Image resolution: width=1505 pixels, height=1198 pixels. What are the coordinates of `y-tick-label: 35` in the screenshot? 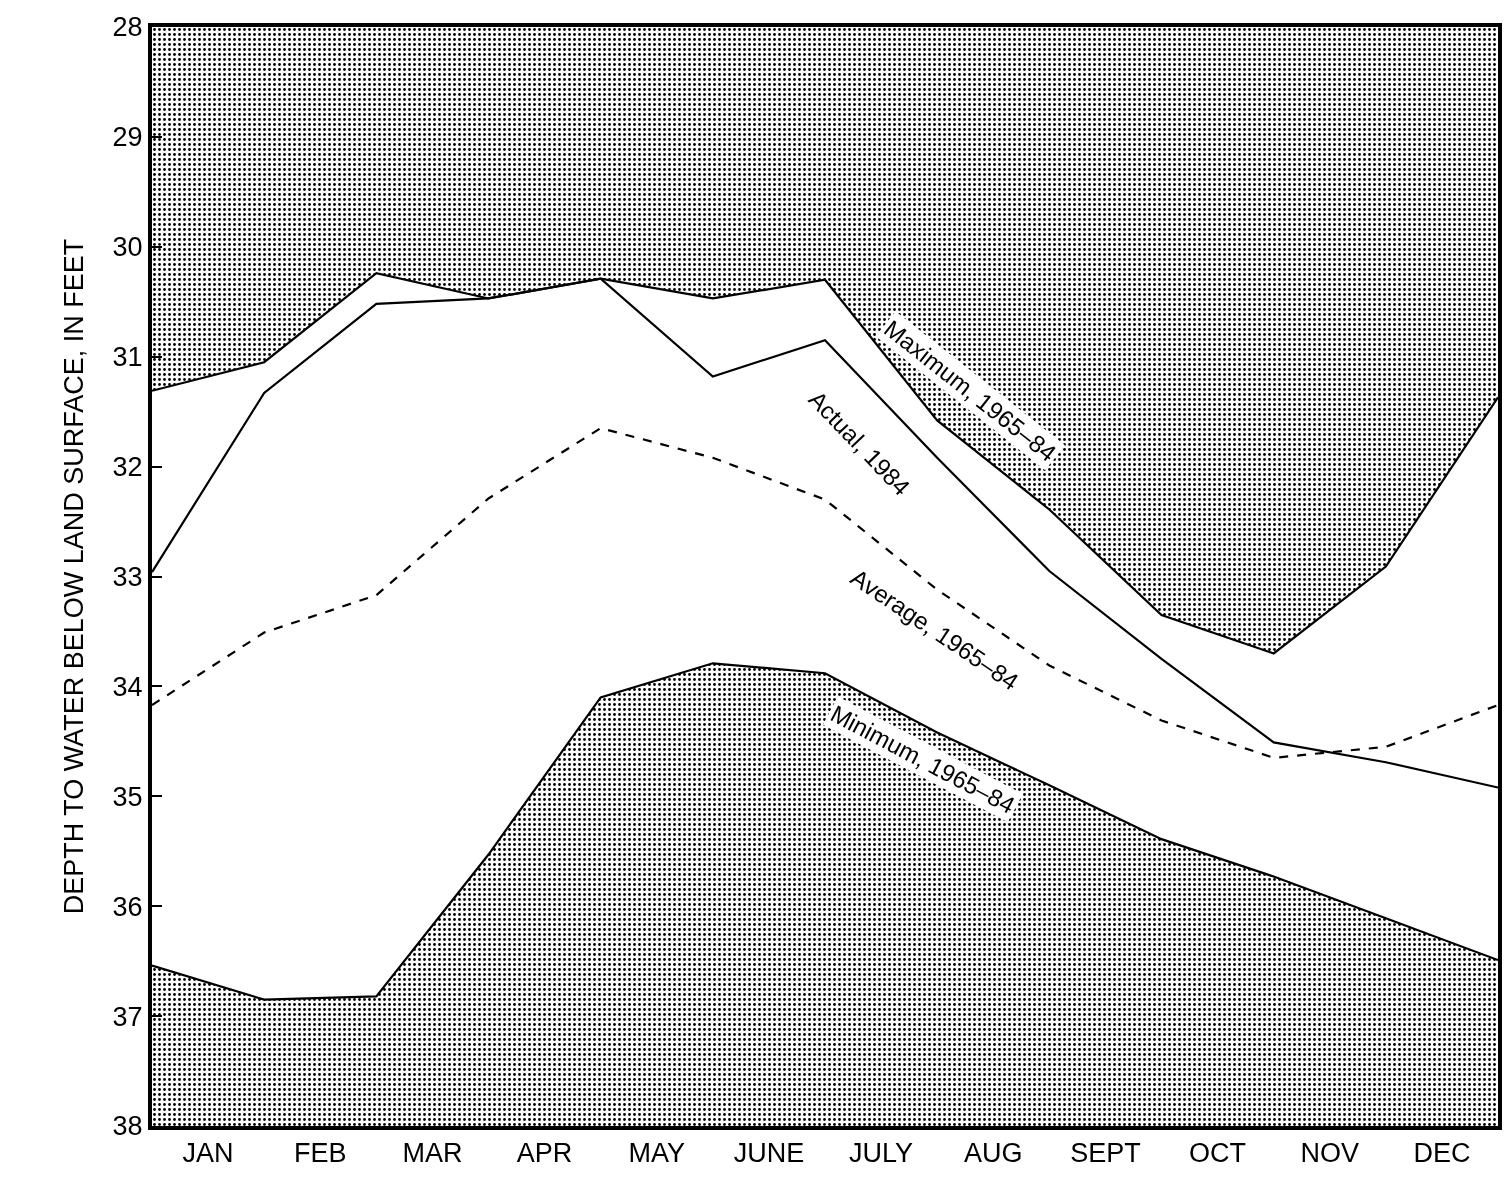 It's located at (127, 796).